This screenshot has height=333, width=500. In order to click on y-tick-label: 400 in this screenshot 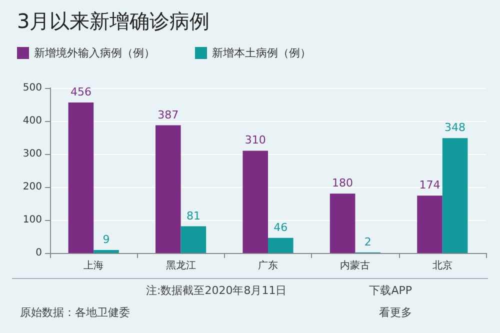, I will do `click(32, 121)`.